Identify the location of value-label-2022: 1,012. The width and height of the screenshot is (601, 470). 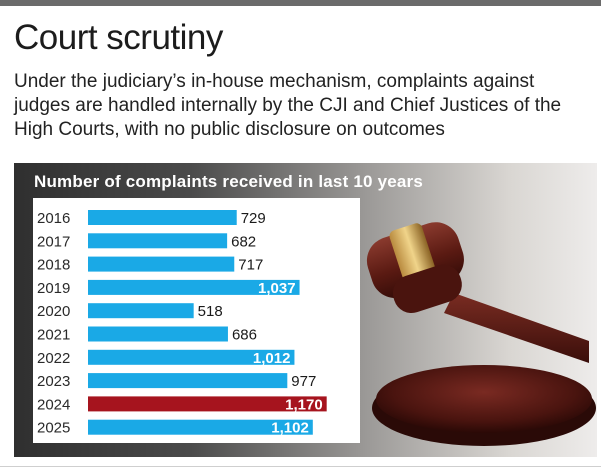
(272, 358).